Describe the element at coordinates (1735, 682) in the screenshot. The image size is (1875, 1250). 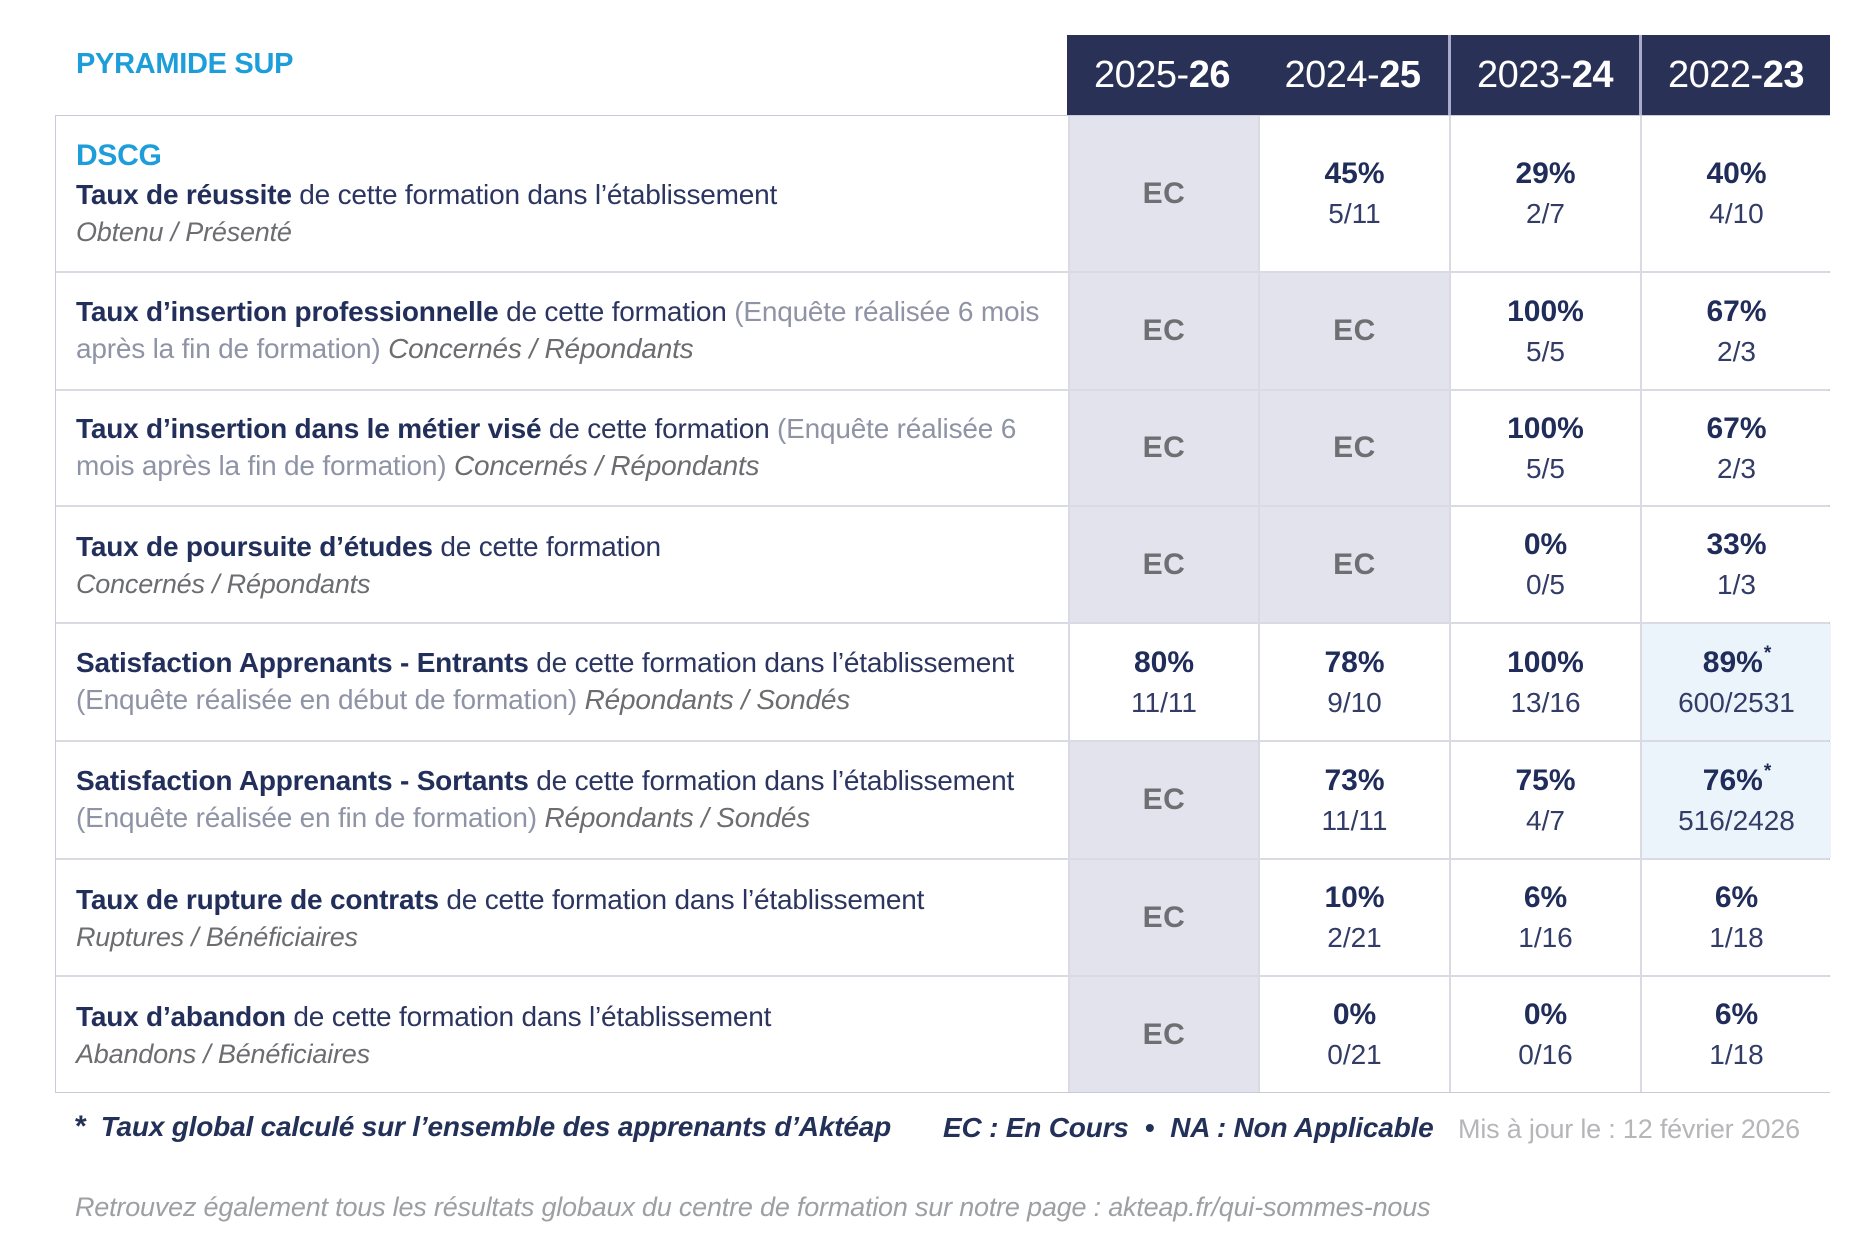
I see `value-cell: 89%* 600/2531` at that location.